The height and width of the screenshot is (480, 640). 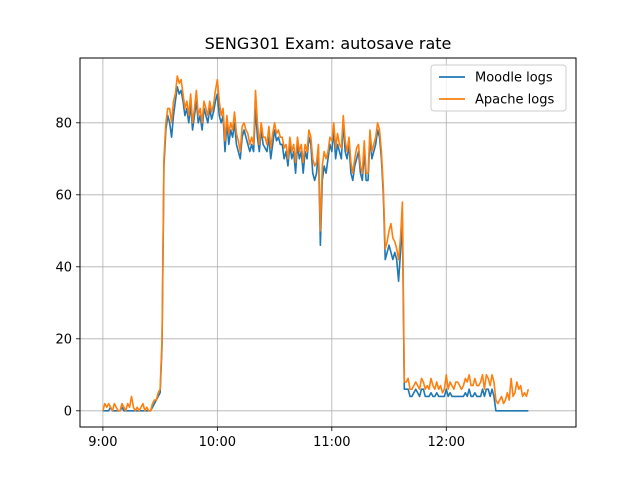 I want to click on x-tick-label: 9:00, so click(x=102, y=442).